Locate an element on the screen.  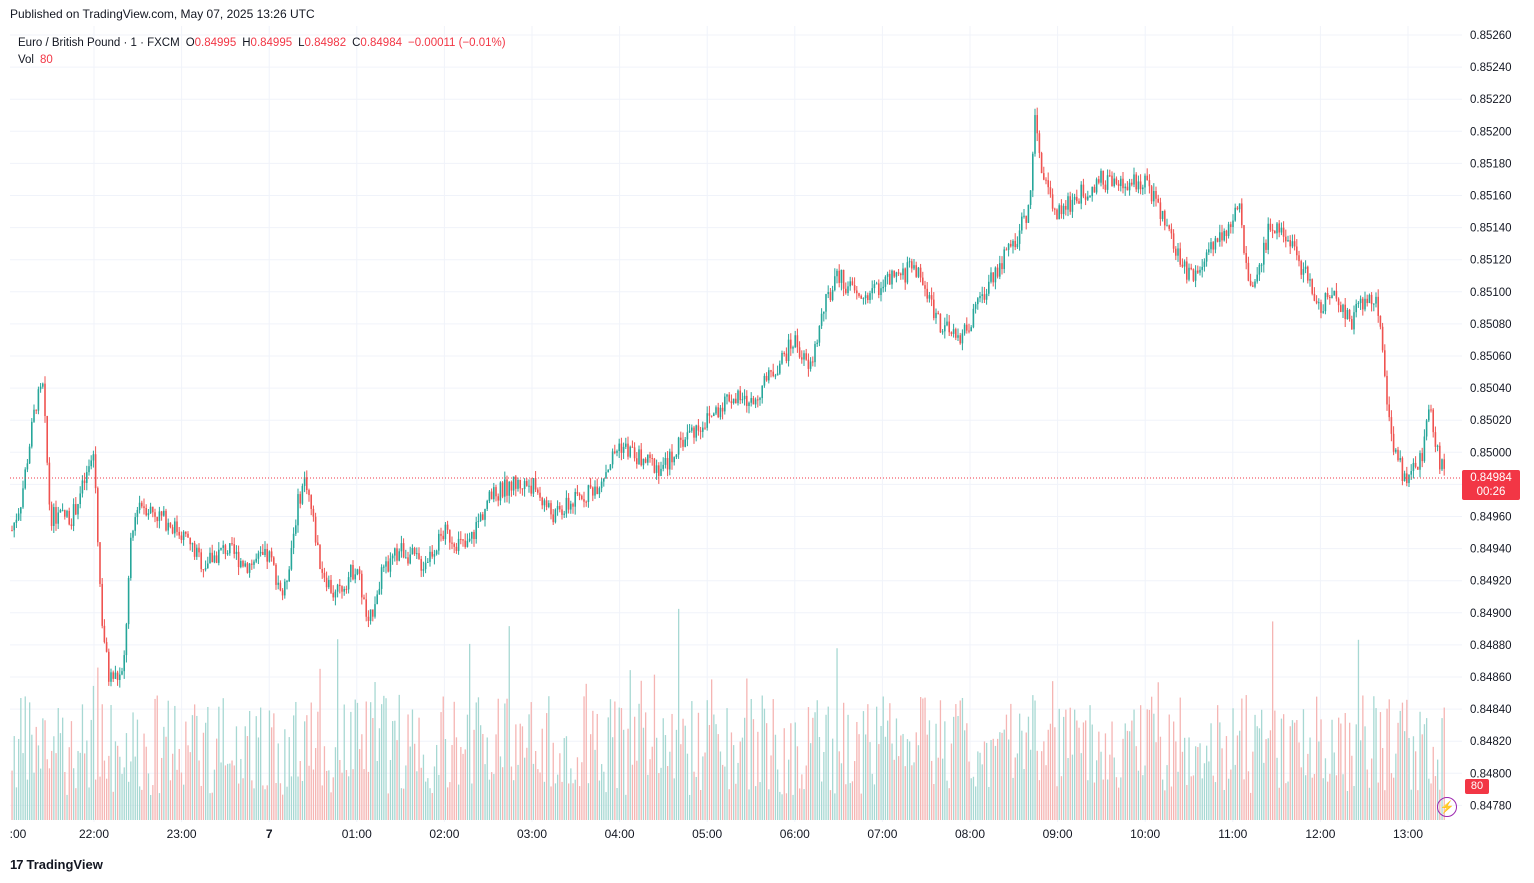
y-tick-label: 0.84780 is located at coordinates (1491, 806).